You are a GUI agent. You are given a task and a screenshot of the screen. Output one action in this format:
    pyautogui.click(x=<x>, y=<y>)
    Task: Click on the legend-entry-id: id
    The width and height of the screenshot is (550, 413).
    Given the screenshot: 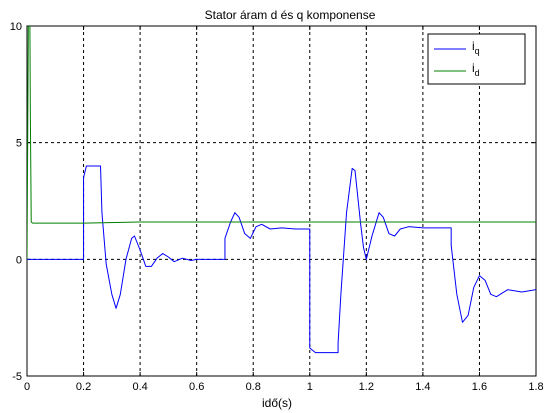 What is the action you would take?
    pyautogui.click(x=476, y=69)
    